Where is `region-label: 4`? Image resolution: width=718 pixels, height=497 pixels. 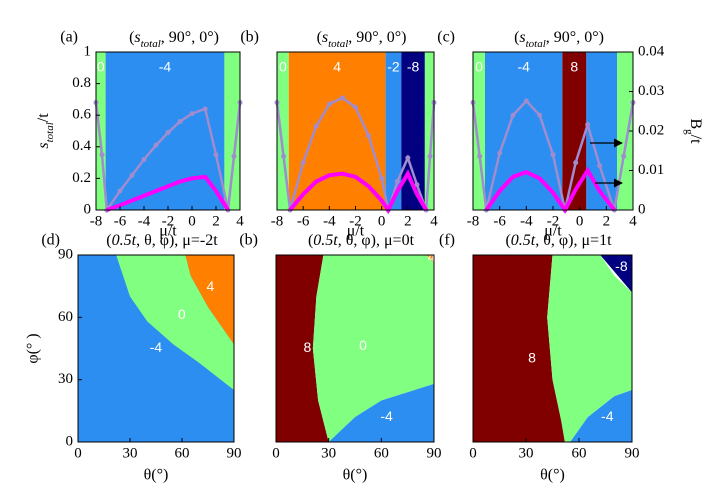
region-label: 4 is located at coordinates (211, 286).